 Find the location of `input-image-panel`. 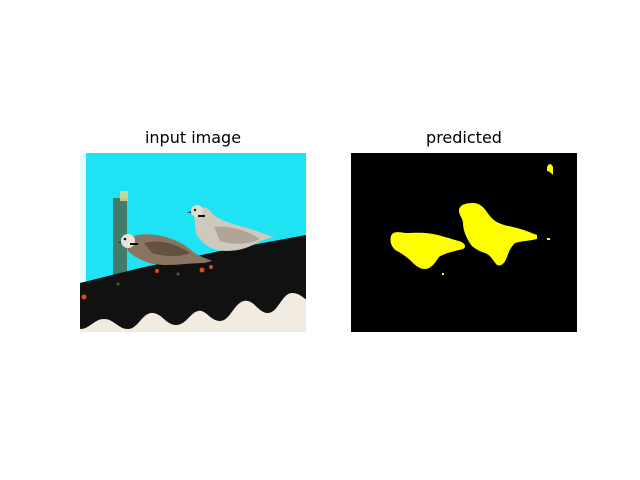

input-image-panel is located at coordinates (193, 242).